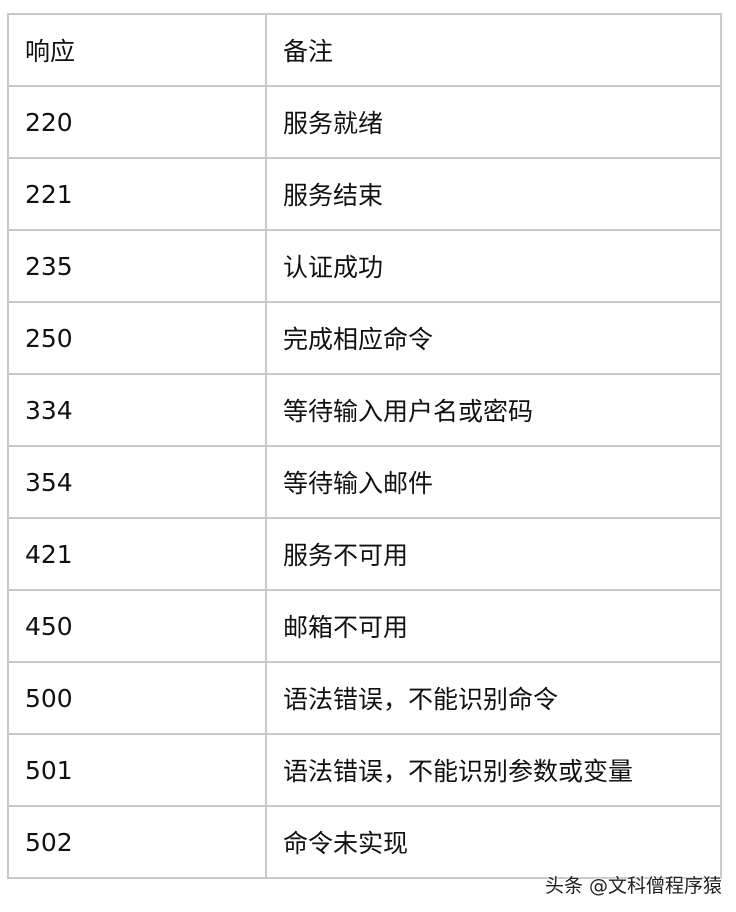 Image resolution: width=736 pixels, height=912 pixels. What do you see at coordinates (137, 626) in the screenshot?
I see `response-code-cell: 450` at bounding box center [137, 626].